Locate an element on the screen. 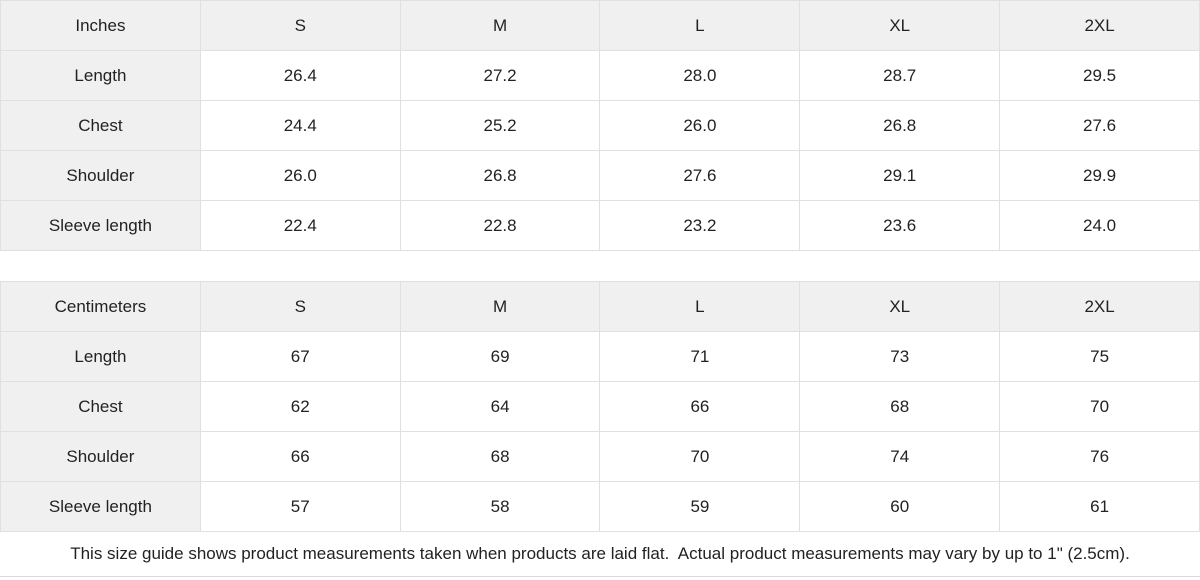  measurement-cell: 57 is located at coordinates (300, 506).